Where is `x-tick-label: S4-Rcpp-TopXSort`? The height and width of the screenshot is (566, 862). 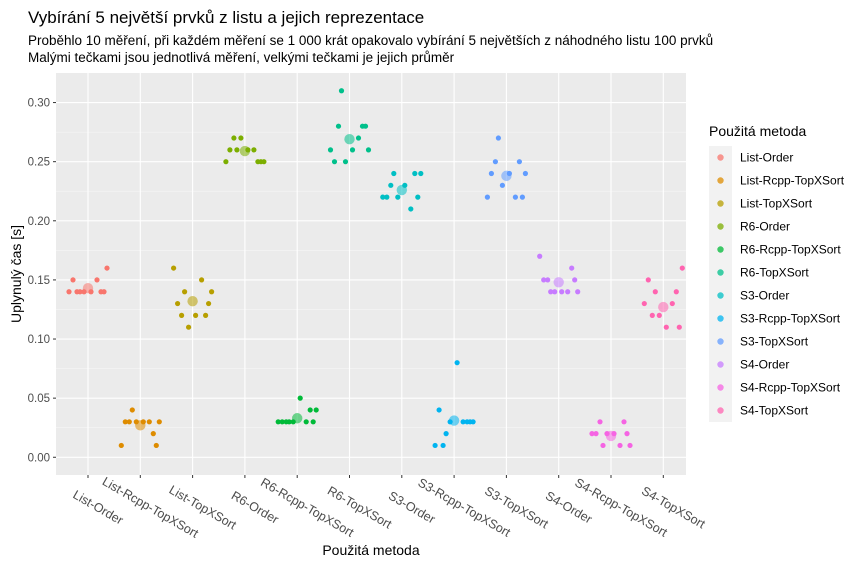 x-tick-label: S4-Rcpp-TopXSort is located at coordinates (621, 507).